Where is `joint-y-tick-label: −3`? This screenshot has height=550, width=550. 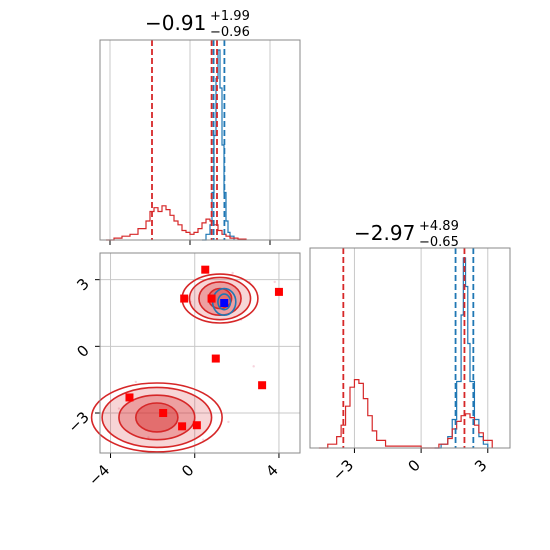 joint-y-tick-label: −3 is located at coordinates (78, 422).